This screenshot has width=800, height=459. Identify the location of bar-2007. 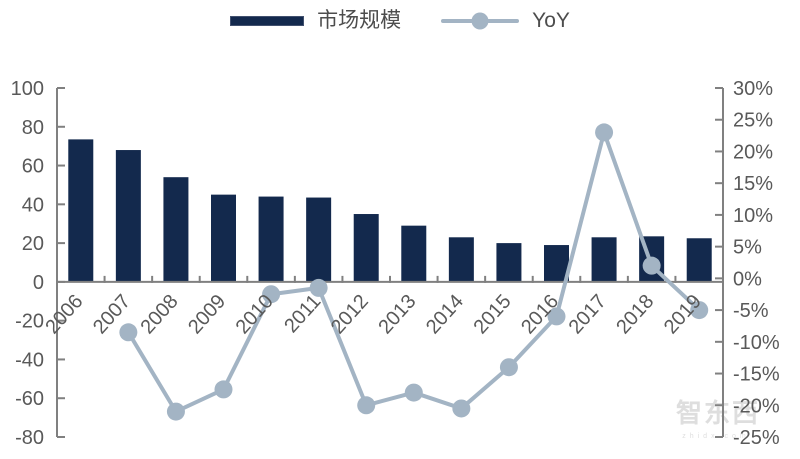
(128, 216).